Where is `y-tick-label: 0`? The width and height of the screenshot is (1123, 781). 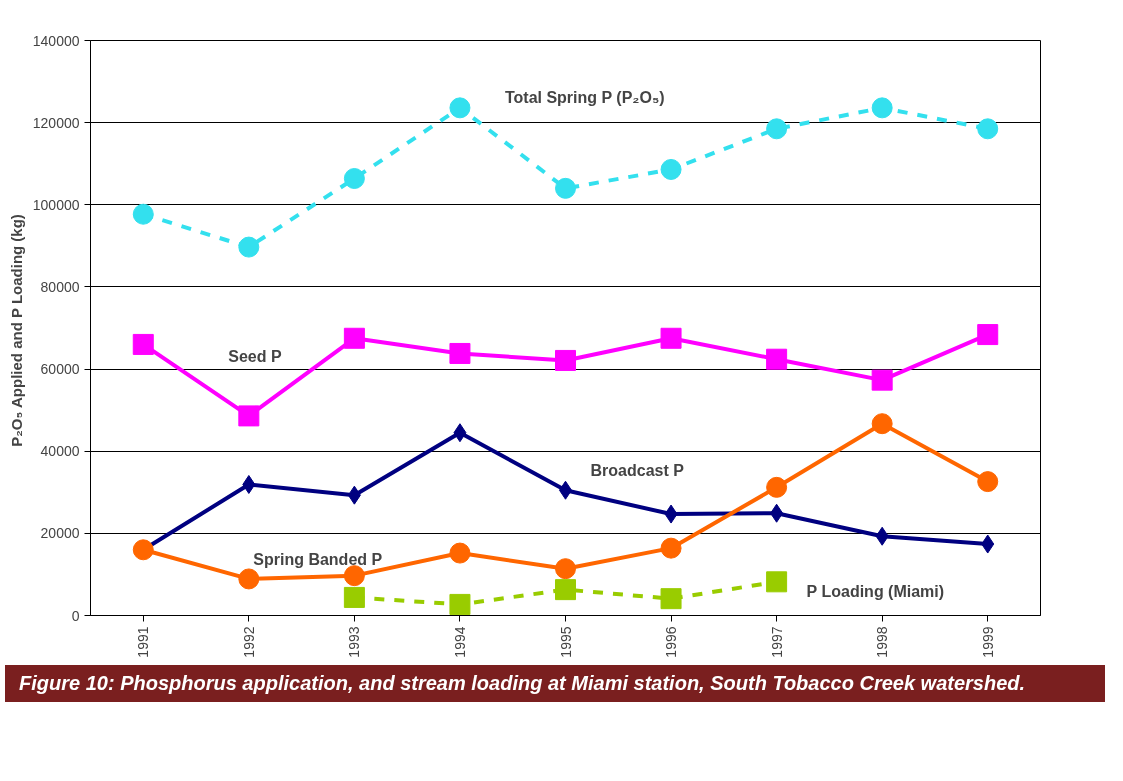
y-tick-label: 0 is located at coordinates (75, 615).